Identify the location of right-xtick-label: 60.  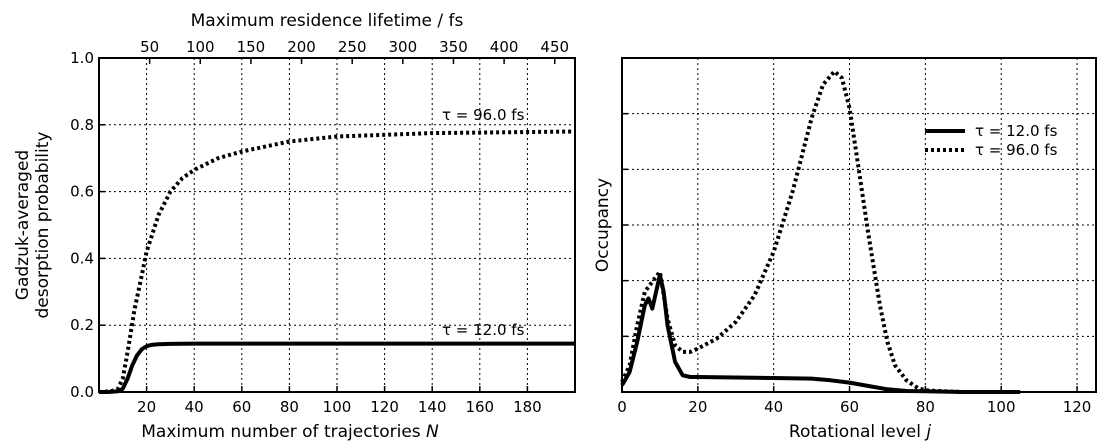
(849, 407).